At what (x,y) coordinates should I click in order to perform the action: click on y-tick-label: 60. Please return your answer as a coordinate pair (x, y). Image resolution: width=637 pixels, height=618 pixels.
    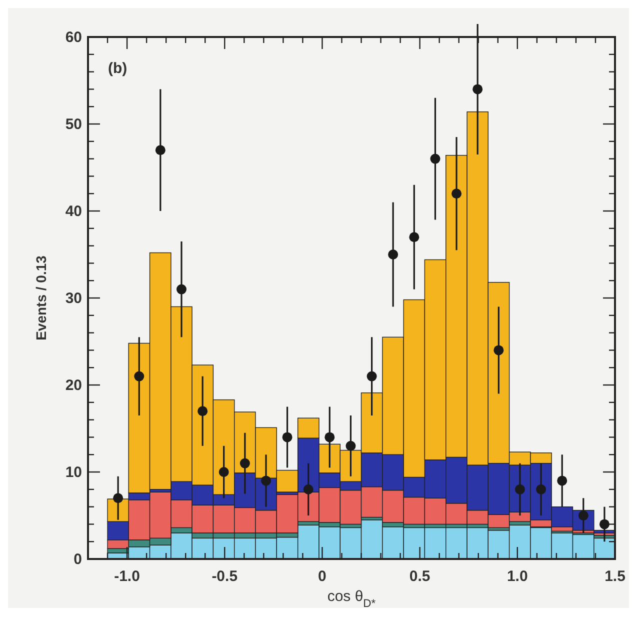
    Looking at the image, I should click on (73, 37).